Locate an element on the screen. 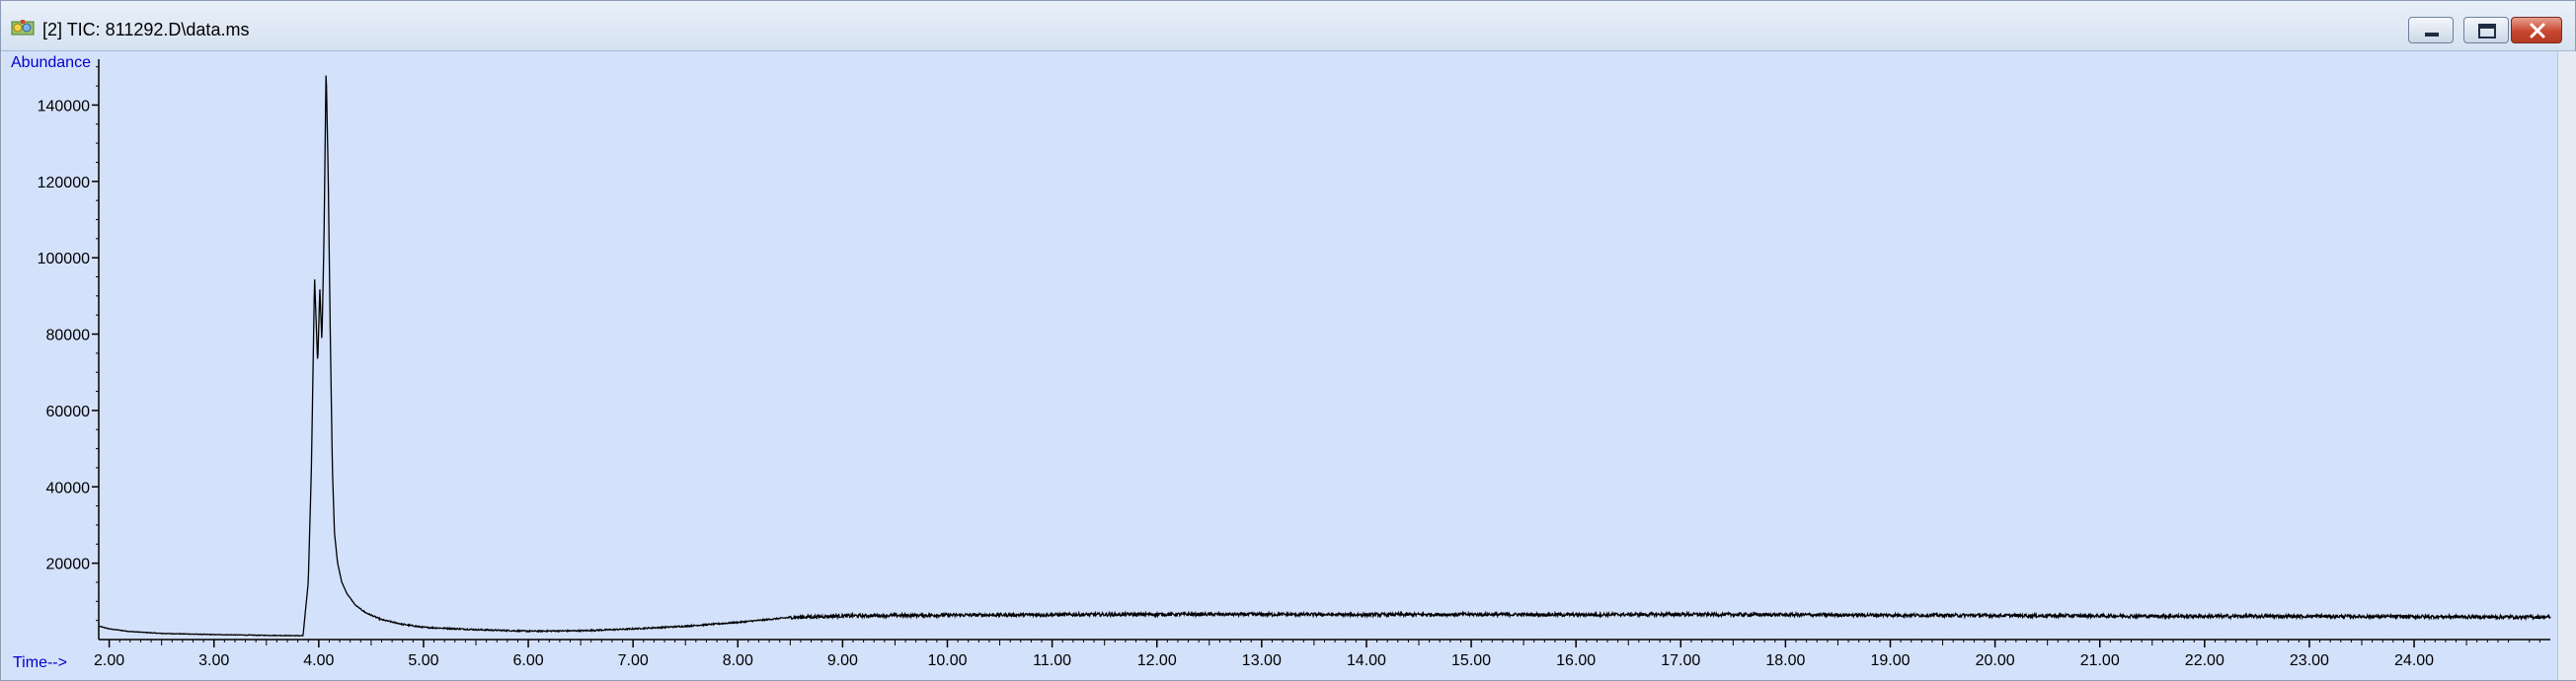  y-tick-label: 100000 is located at coordinates (64, 259).